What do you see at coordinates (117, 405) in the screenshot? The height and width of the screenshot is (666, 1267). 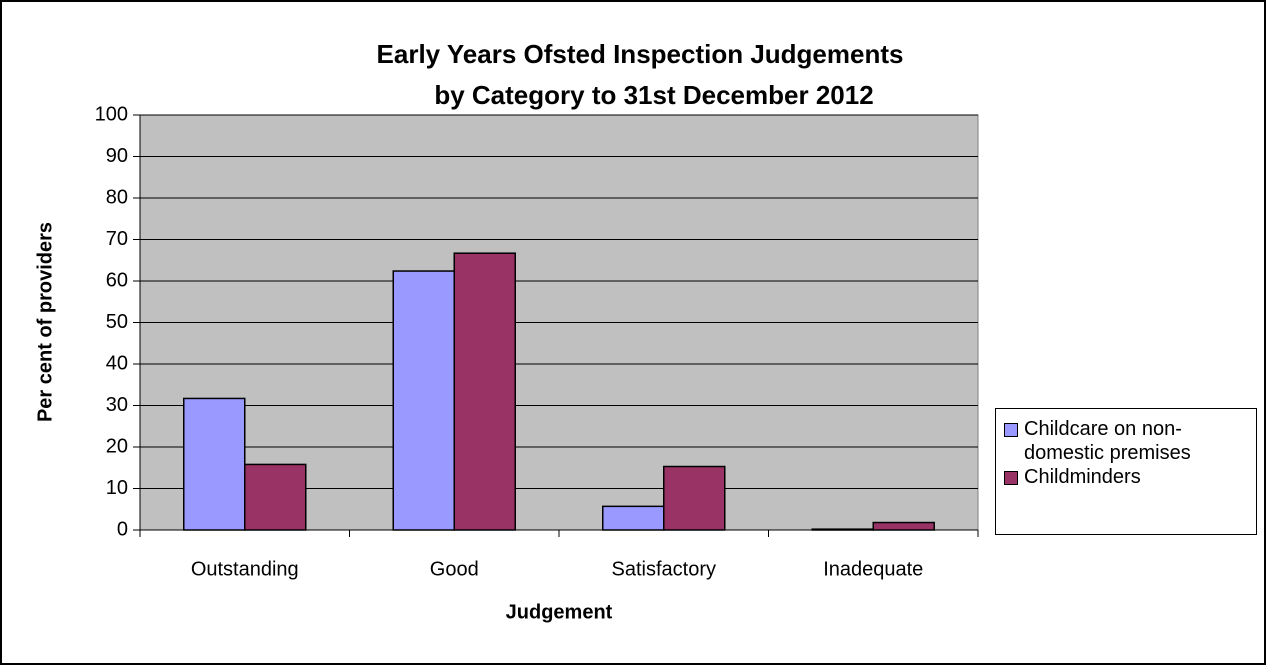 I see `y-tick-label: 30` at bounding box center [117, 405].